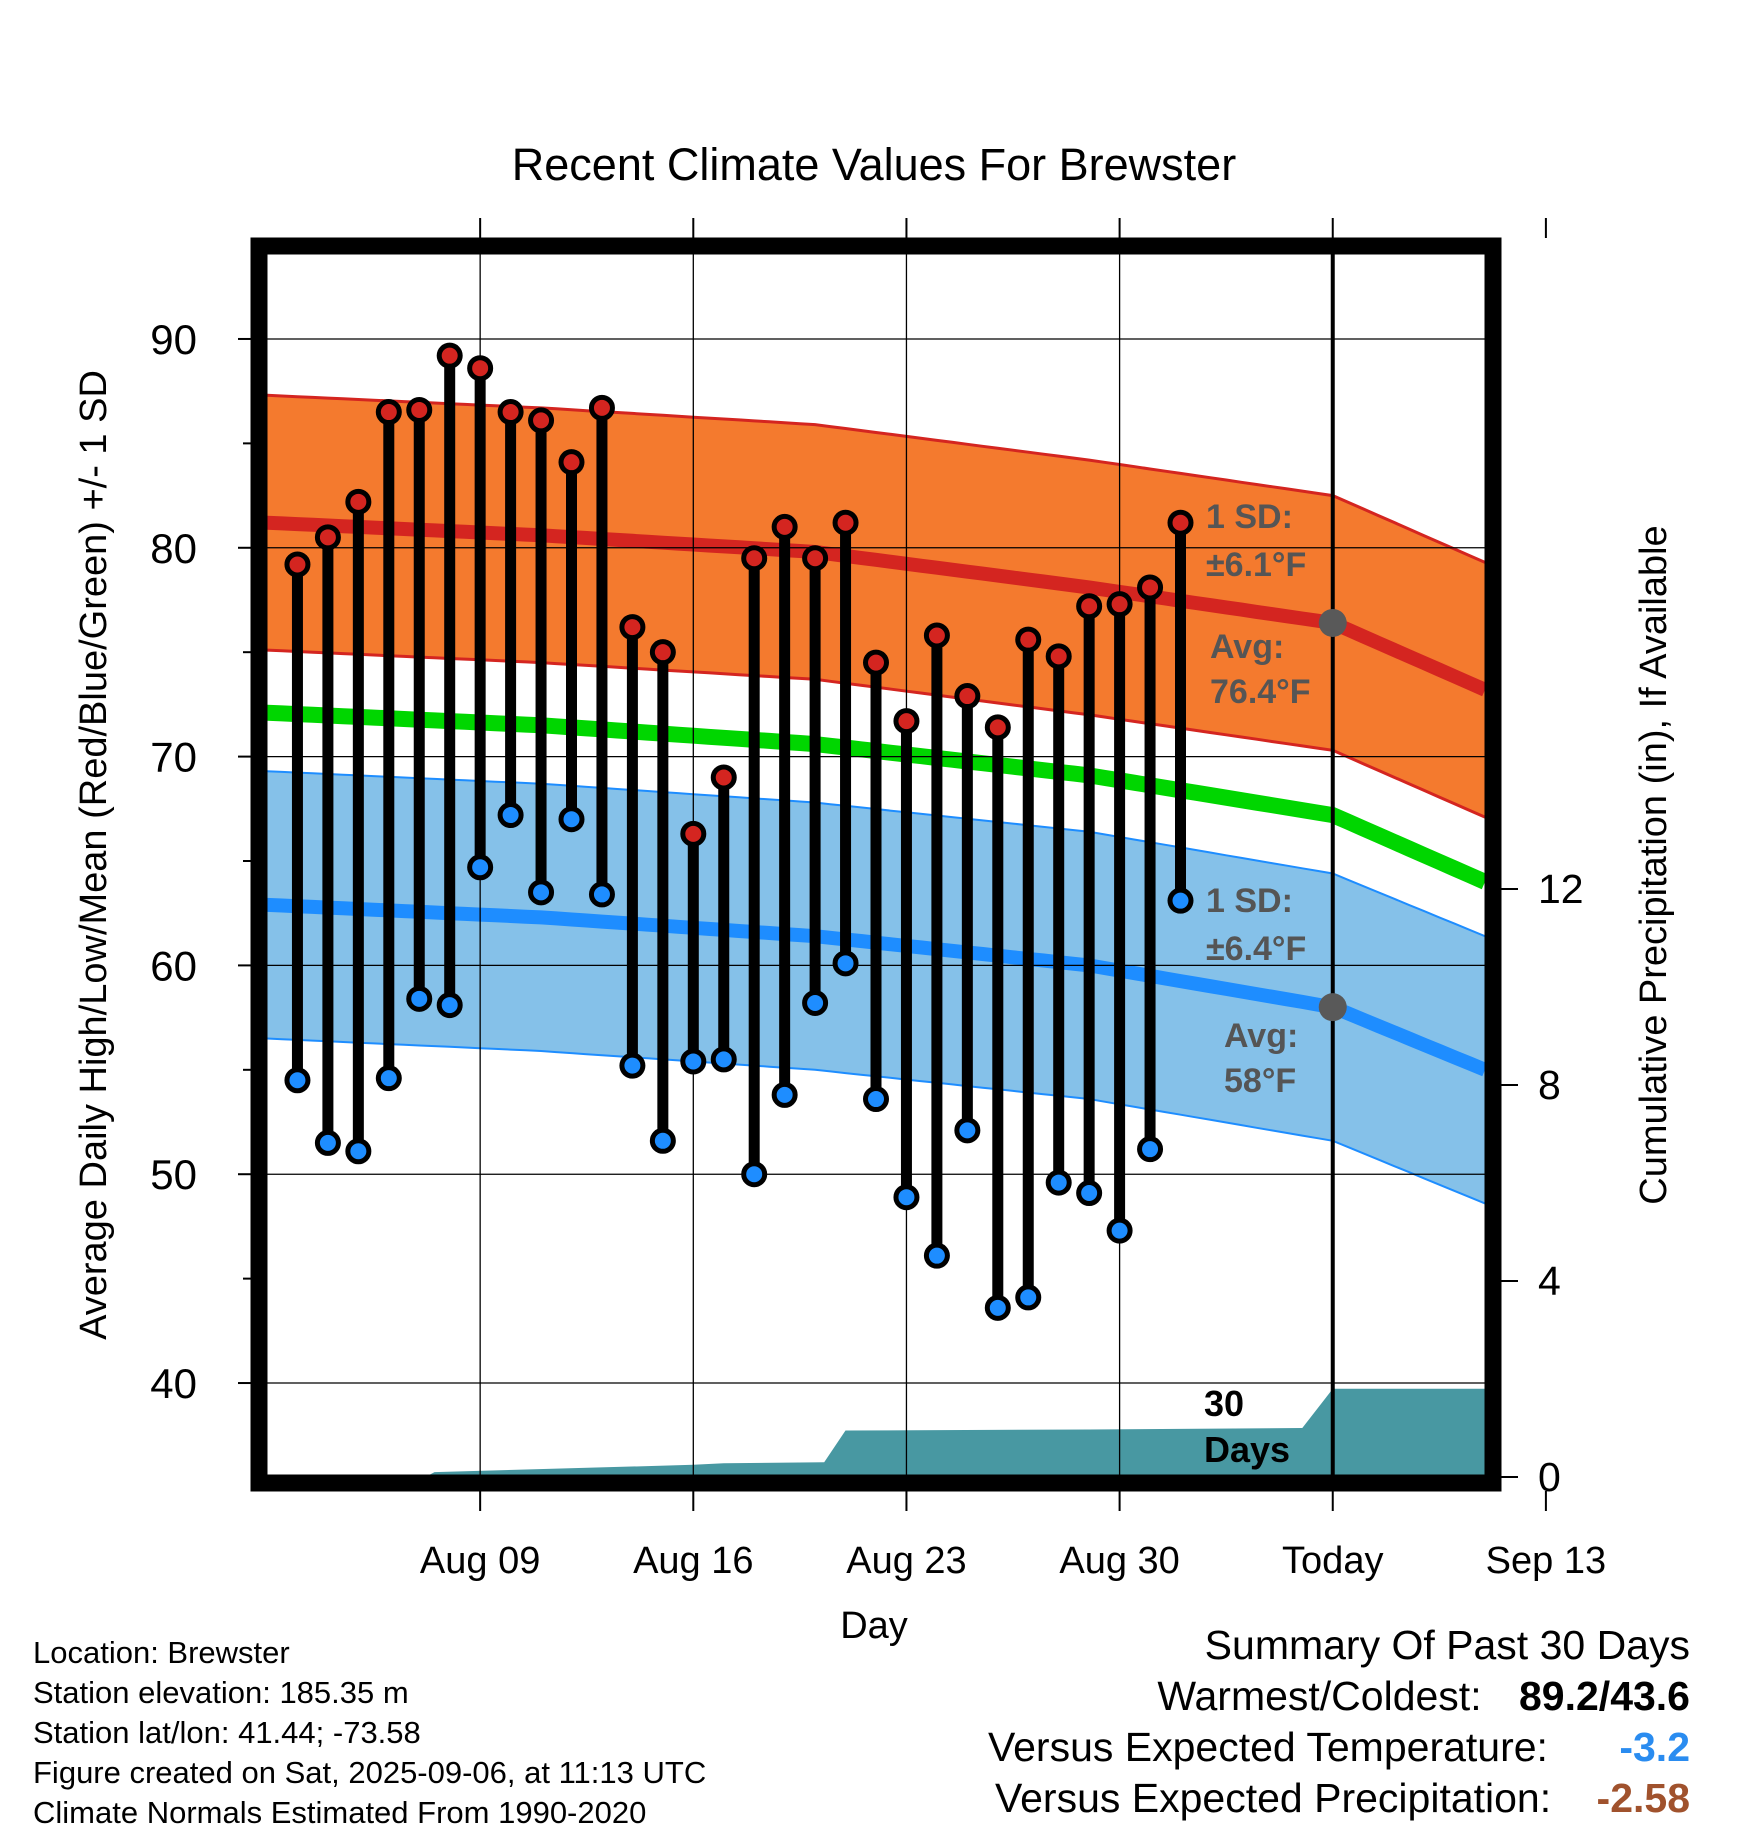 The height and width of the screenshot is (1833, 1748). What do you see at coordinates (1604, 1696) in the screenshot?
I see `warm-cold-value: 89.2/43.6` at bounding box center [1604, 1696].